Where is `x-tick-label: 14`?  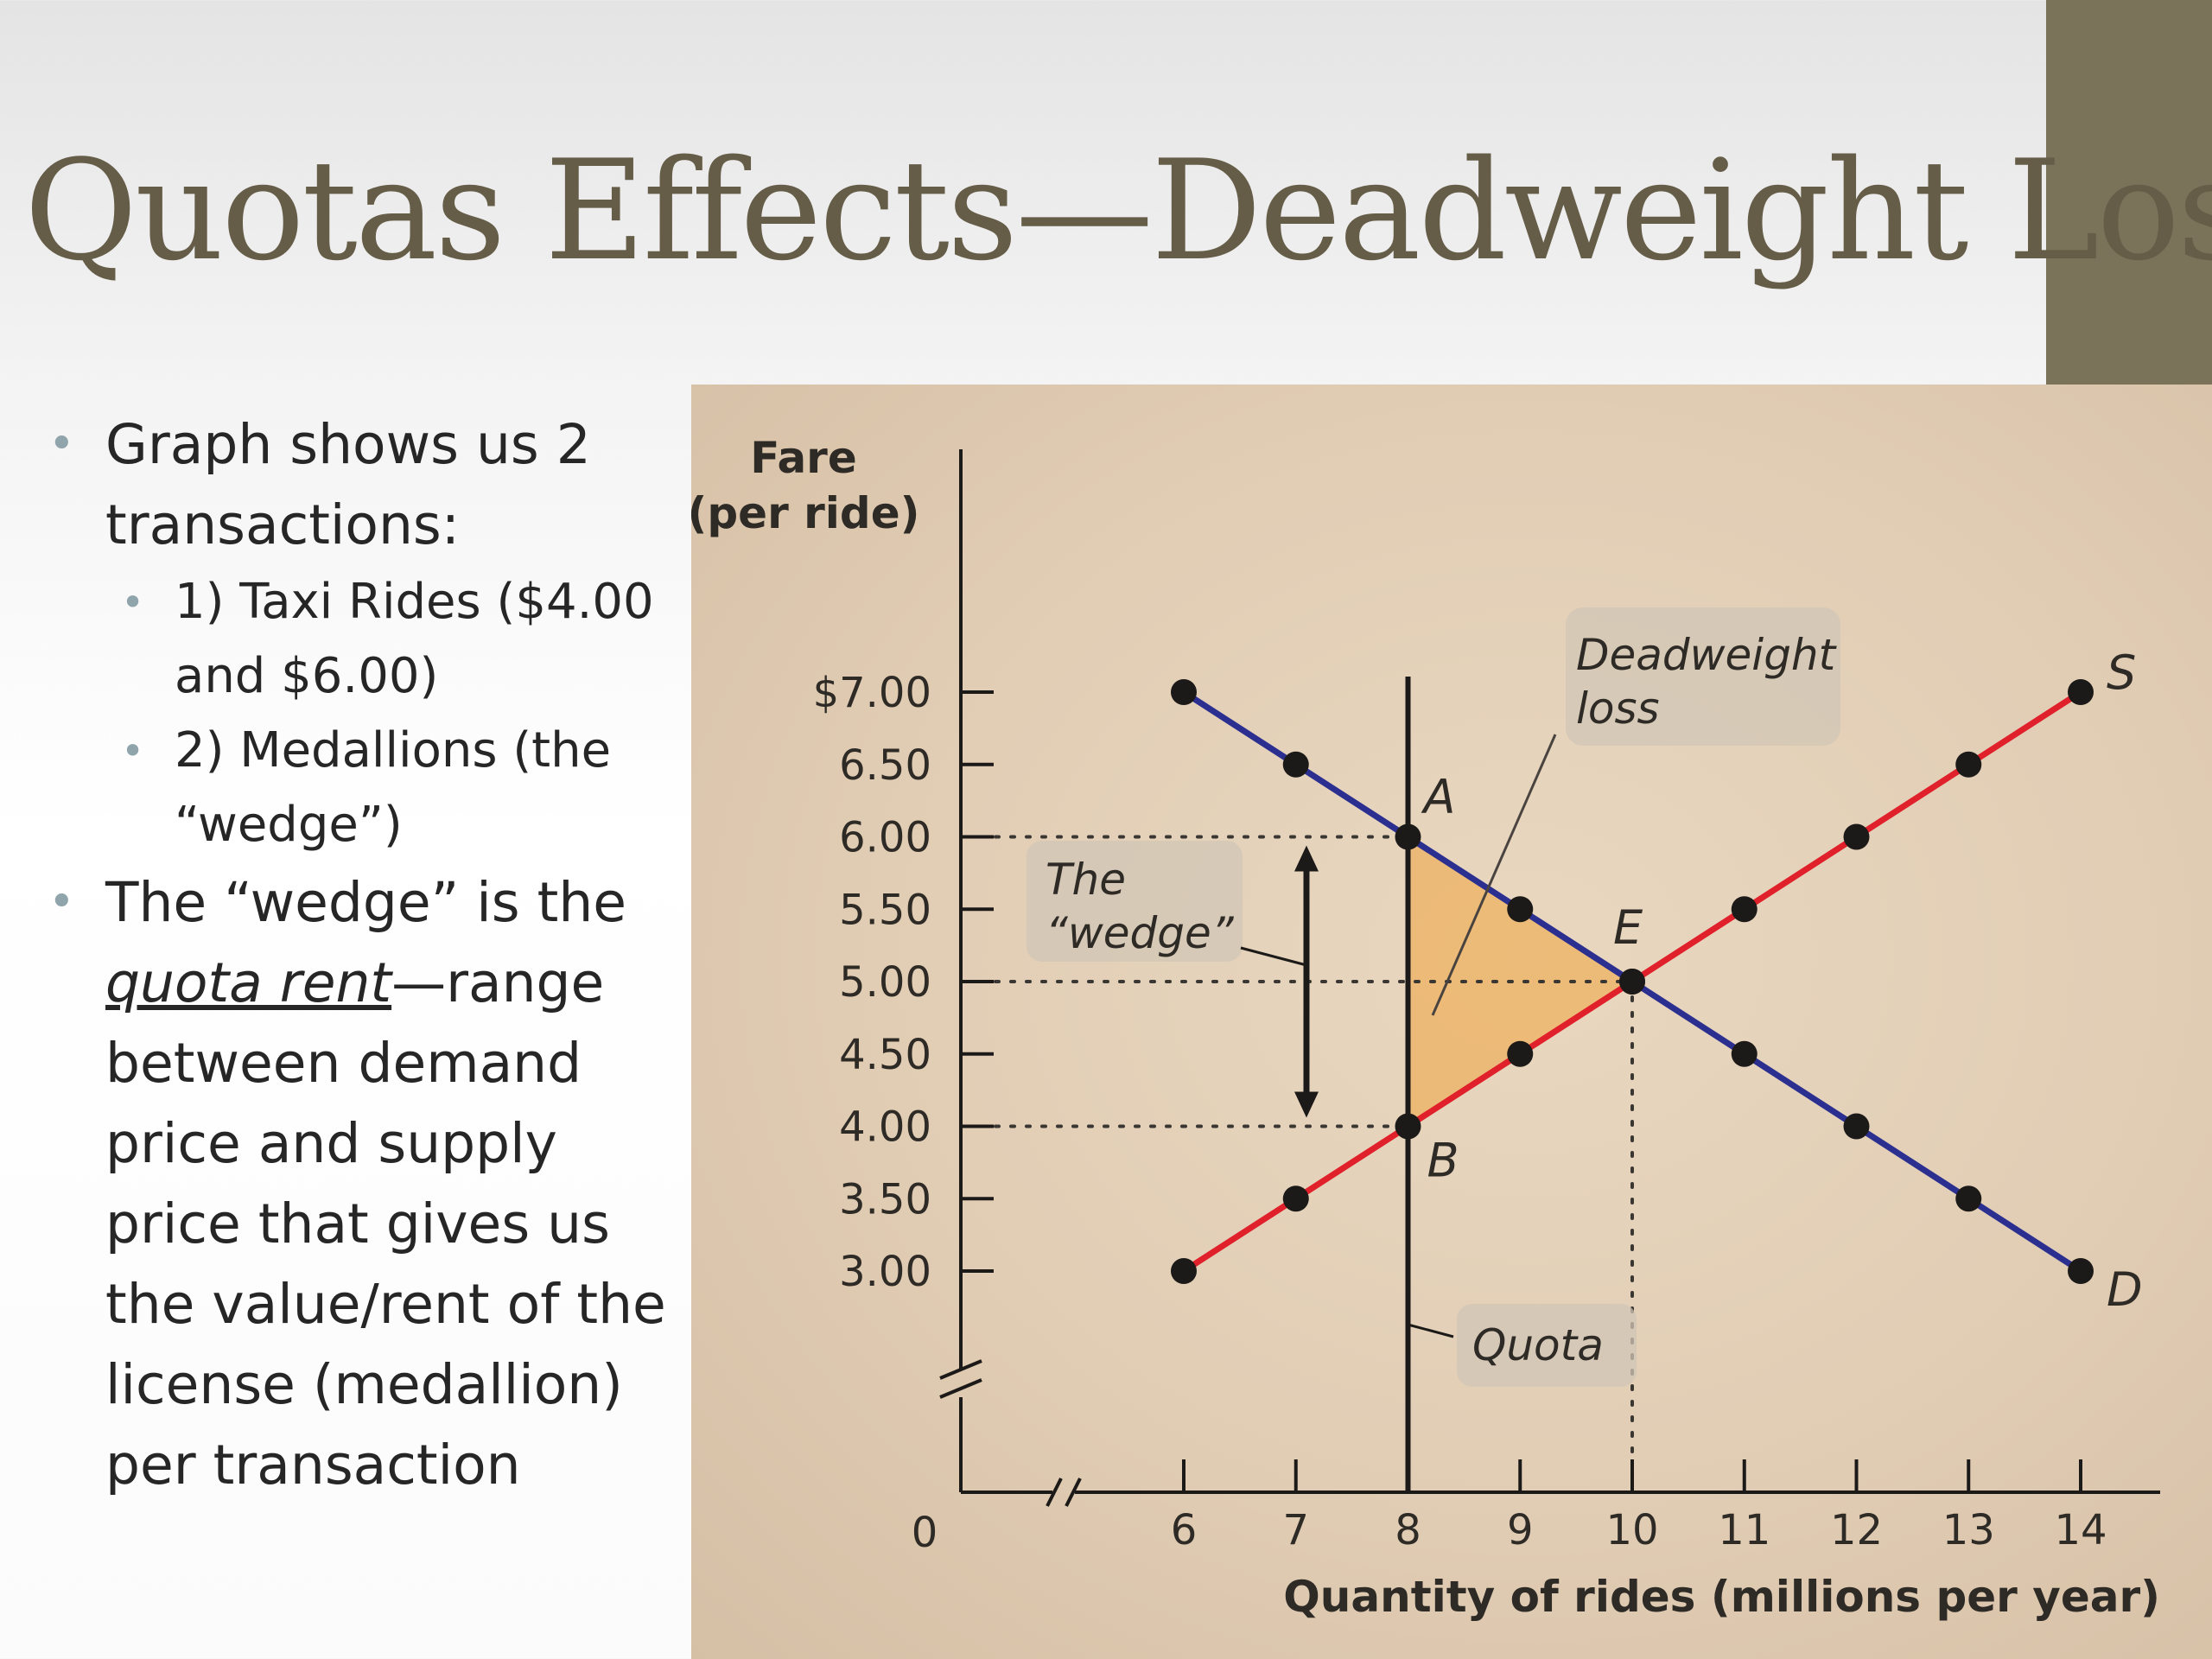
x-tick-label: 14 is located at coordinates (2080, 1530).